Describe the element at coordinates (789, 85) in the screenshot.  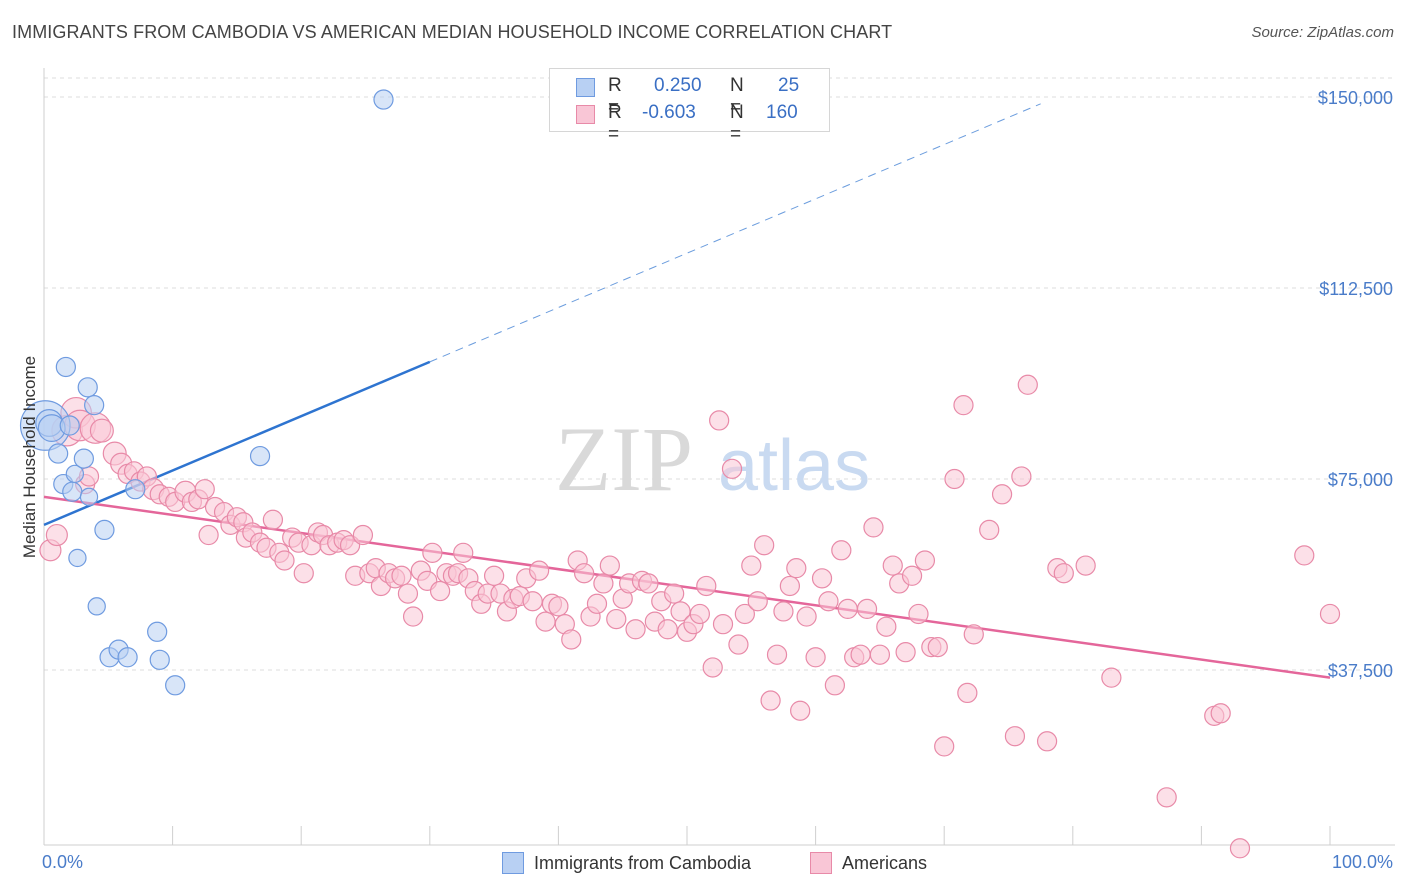
I see `legend-n-value: 25` at that location.